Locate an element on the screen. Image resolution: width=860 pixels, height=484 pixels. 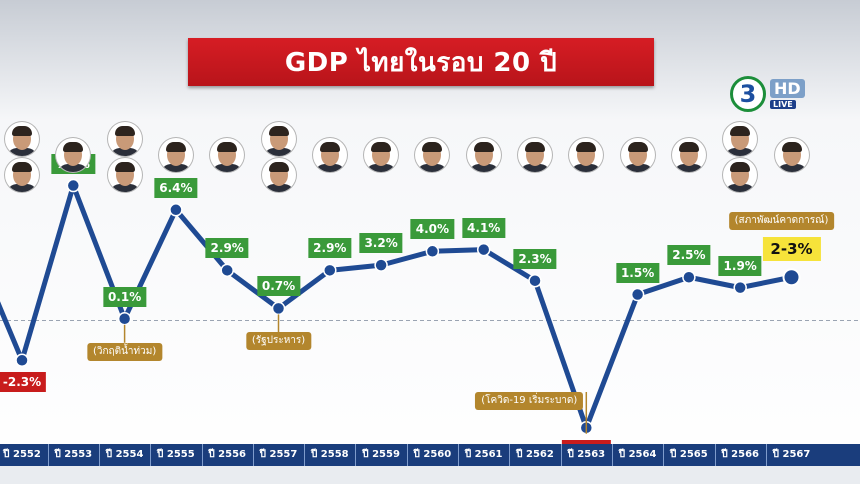
data-label: 0.1% is located at coordinates (124, 296).